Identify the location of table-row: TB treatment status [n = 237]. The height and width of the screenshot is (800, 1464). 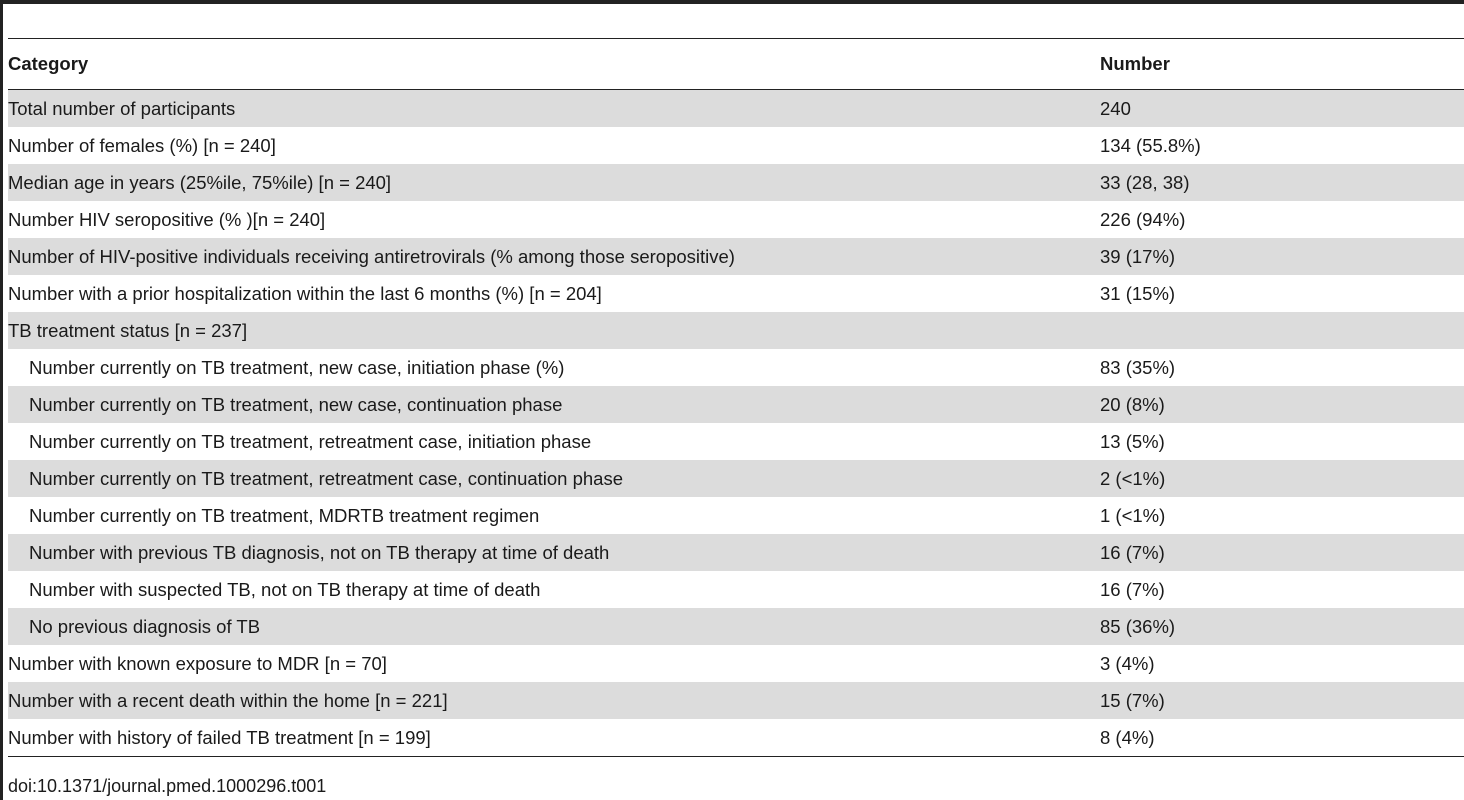
(736, 330).